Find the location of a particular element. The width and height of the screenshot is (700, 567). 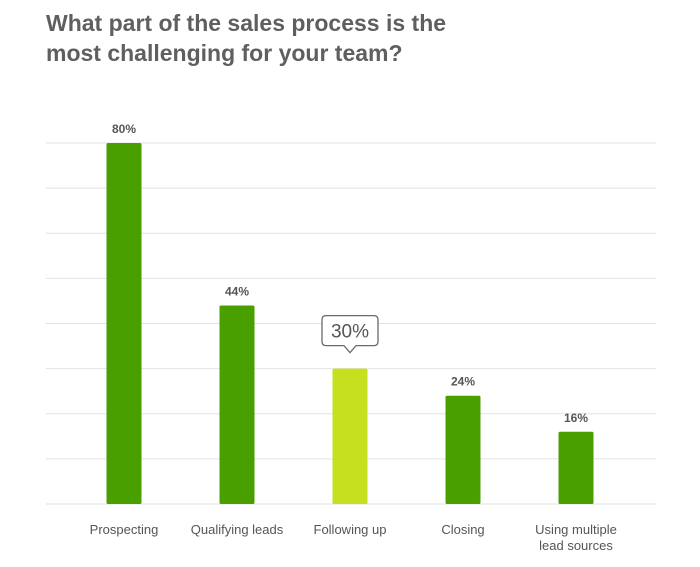

chart-title-line-2: most challenging for your team? is located at coordinates (224, 53).